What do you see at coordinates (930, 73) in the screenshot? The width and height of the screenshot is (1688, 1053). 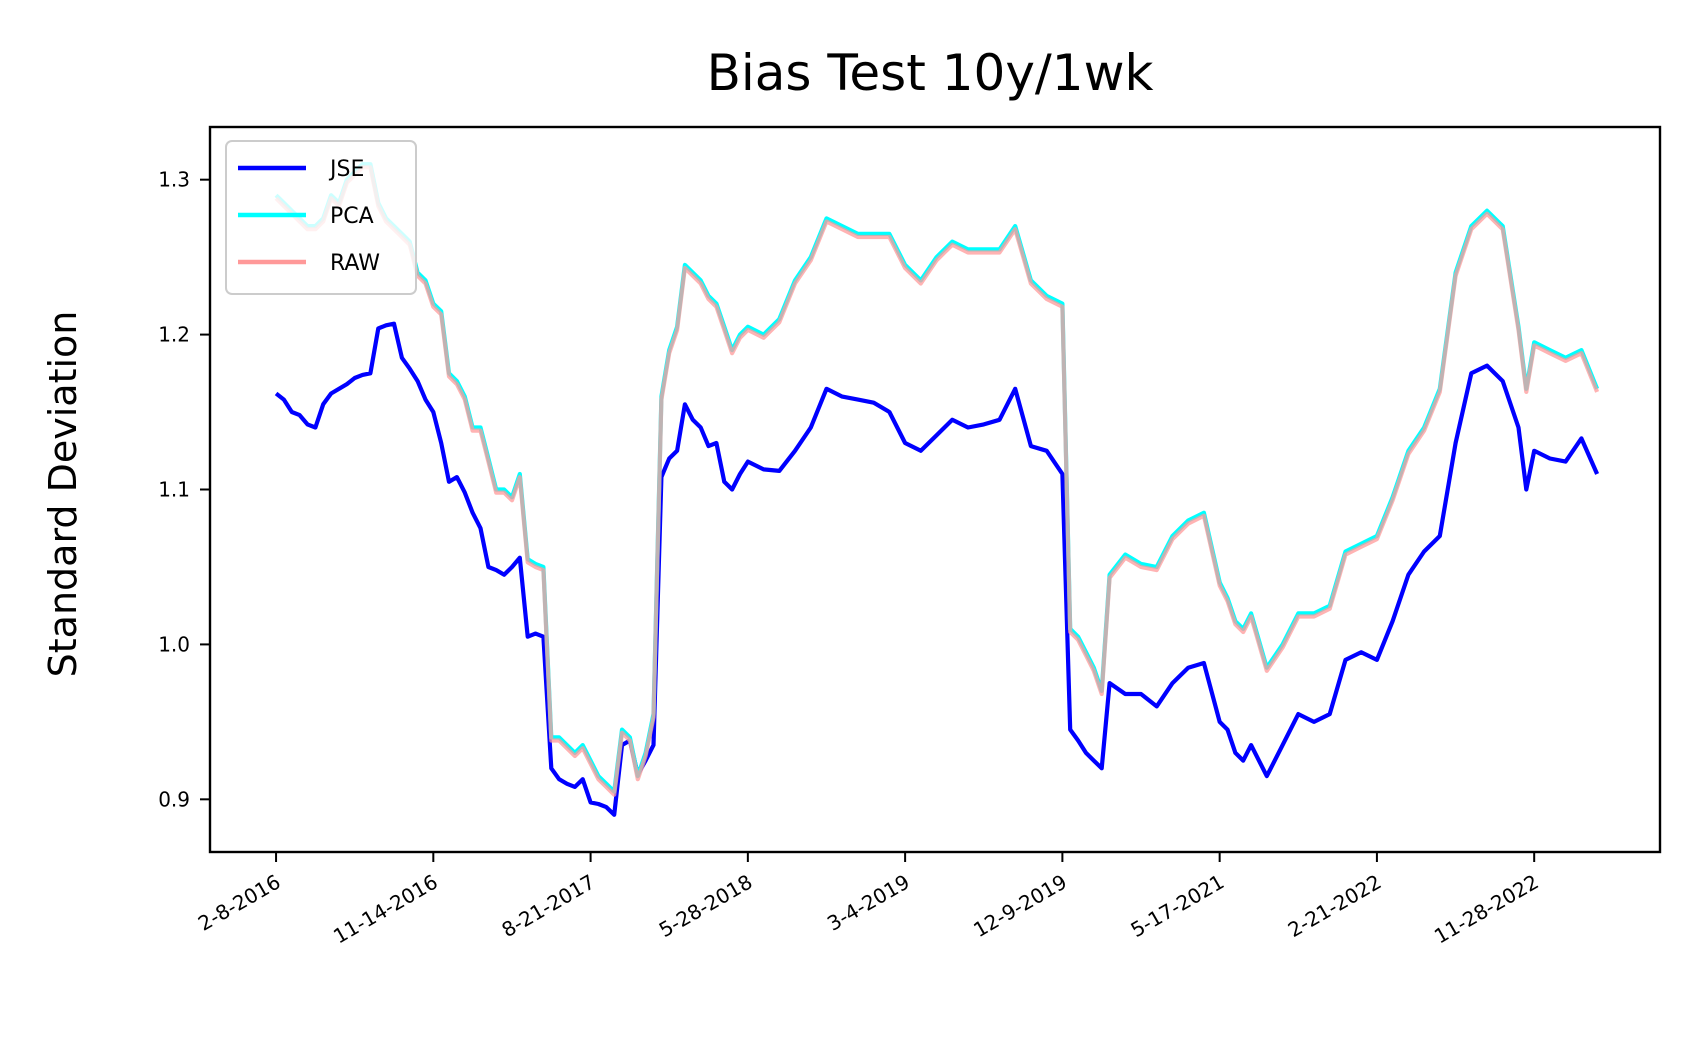 I see `chart-title: Bias Test 10y/1wk` at bounding box center [930, 73].